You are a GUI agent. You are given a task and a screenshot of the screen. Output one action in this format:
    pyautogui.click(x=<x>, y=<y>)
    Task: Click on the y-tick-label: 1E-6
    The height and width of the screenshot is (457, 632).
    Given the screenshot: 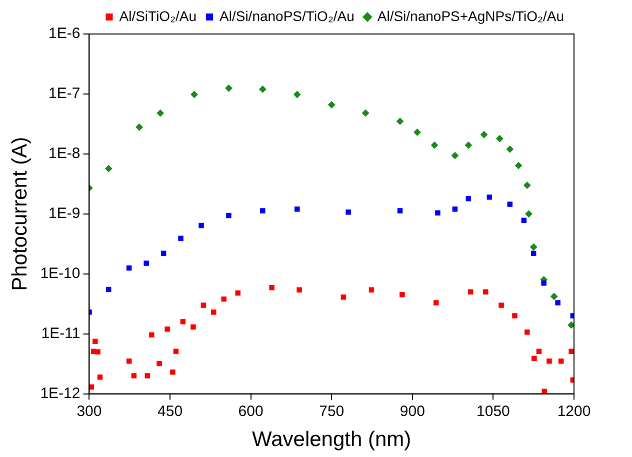 What is the action you would take?
    pyautogui.click(x=64, y=33)
    